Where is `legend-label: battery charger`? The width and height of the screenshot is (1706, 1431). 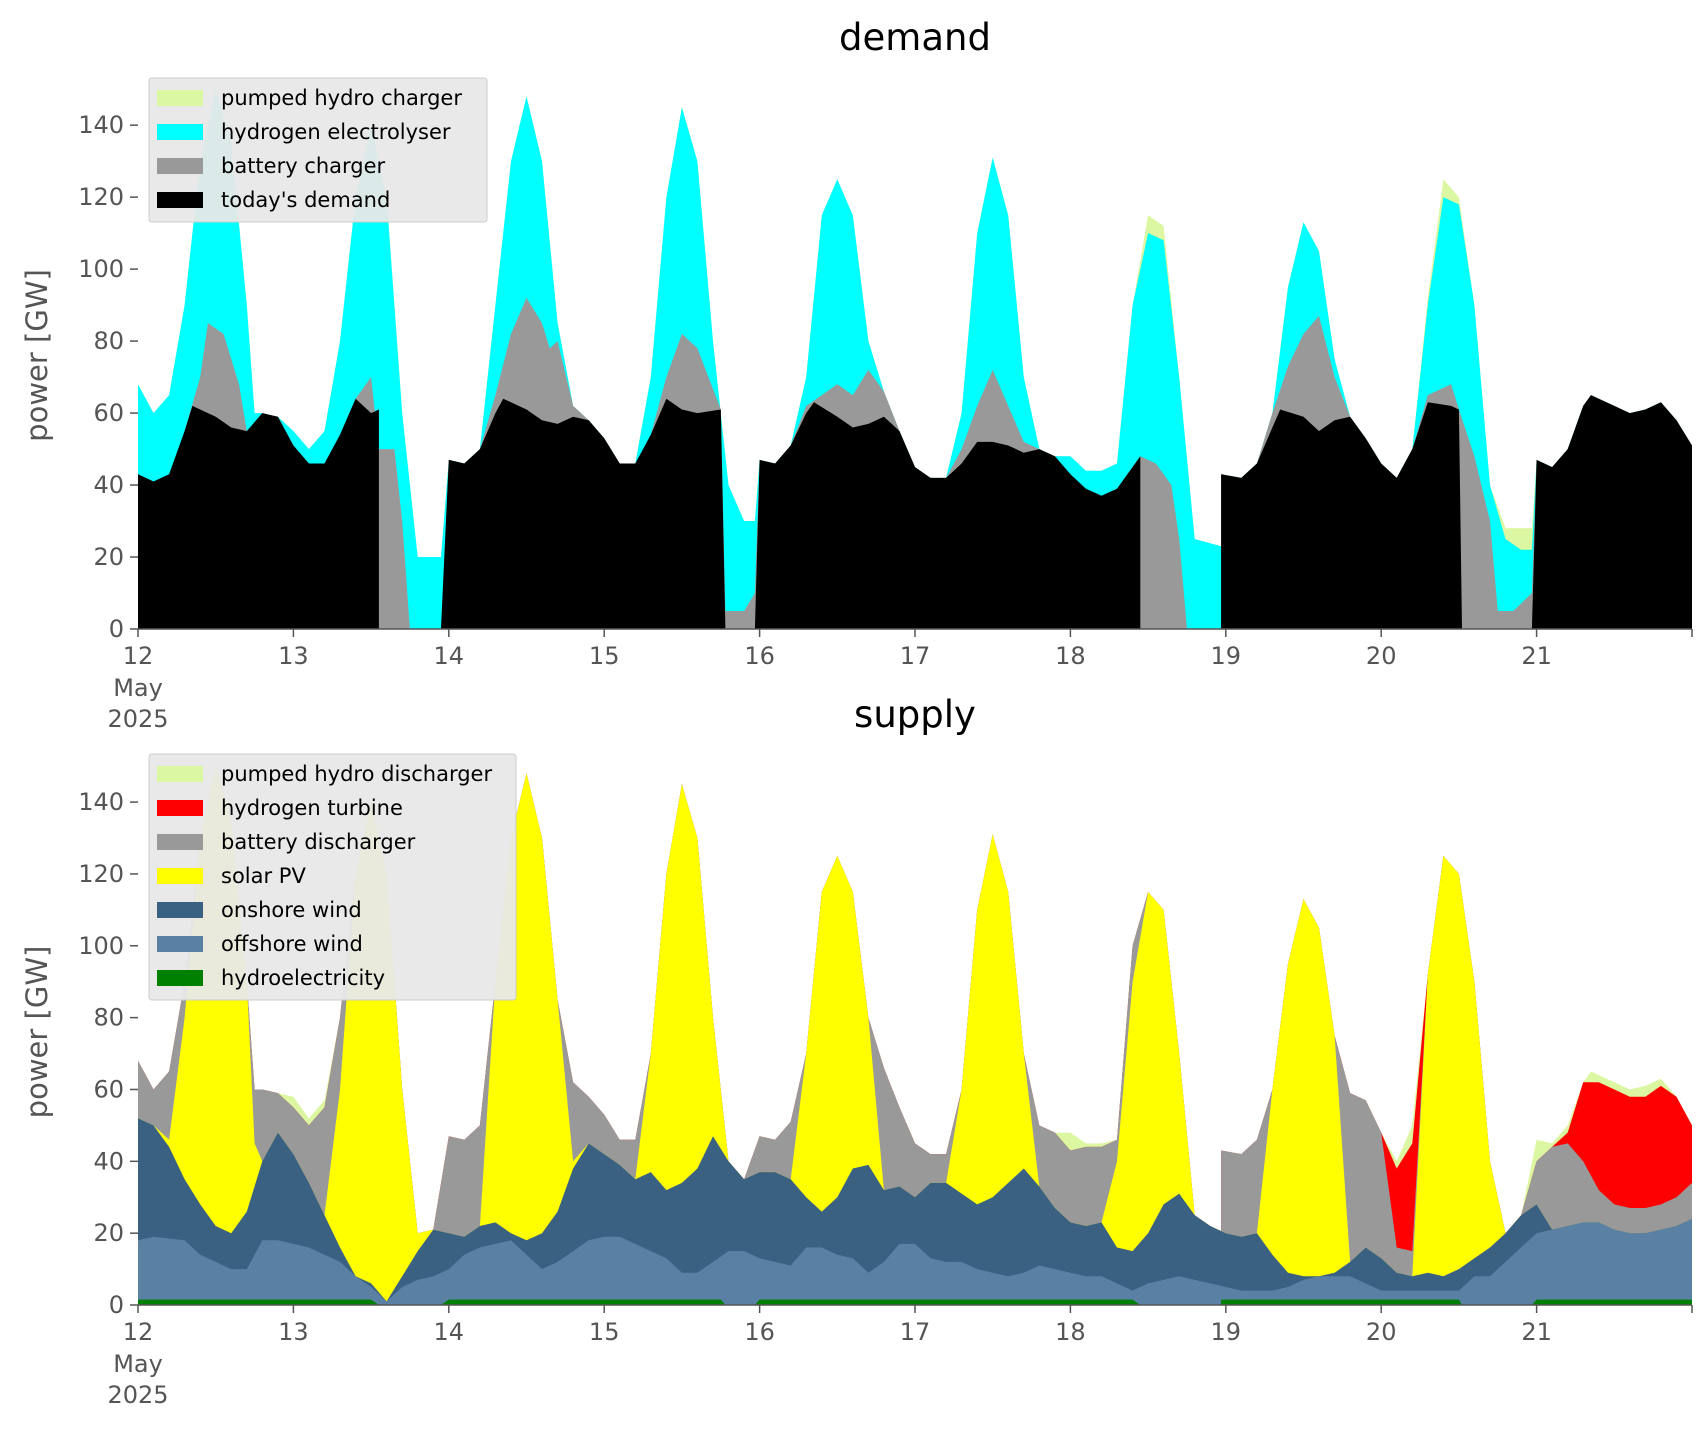
legend-label: battery charger is located at coordinates (303, 166).